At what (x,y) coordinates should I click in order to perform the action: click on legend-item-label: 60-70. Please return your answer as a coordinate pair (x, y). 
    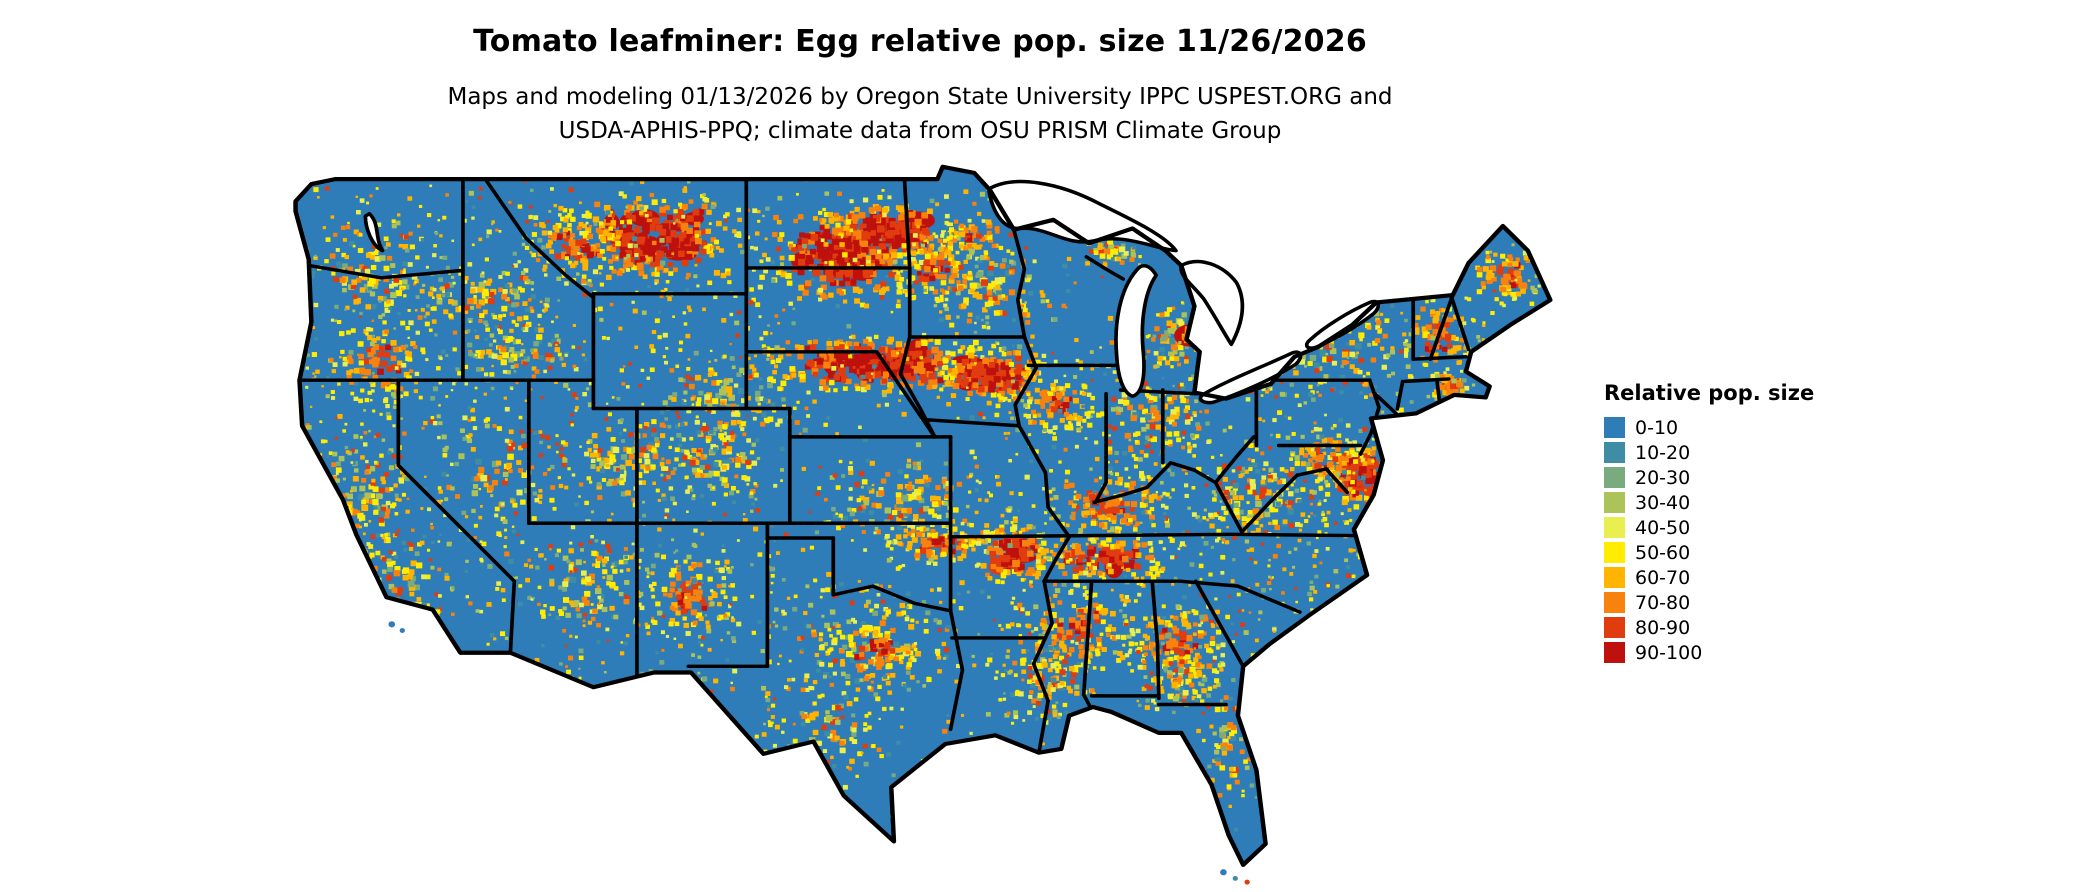
    Looking at the image, I should click on (1663, 577).